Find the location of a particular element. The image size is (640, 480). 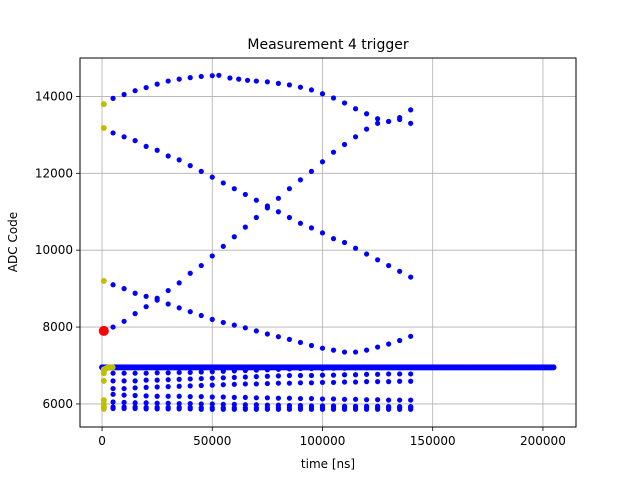

chart-title: Measurement 4 trigger is located at coordinates (327, 45).